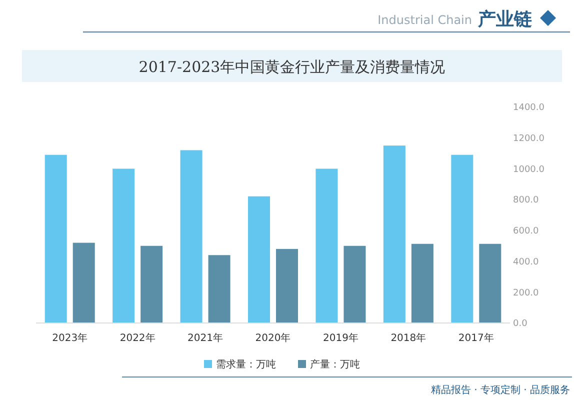  Describe the element at coordinates (335, 364) in the screenshot. I see `legend-label: 产量：万吨` at that location.